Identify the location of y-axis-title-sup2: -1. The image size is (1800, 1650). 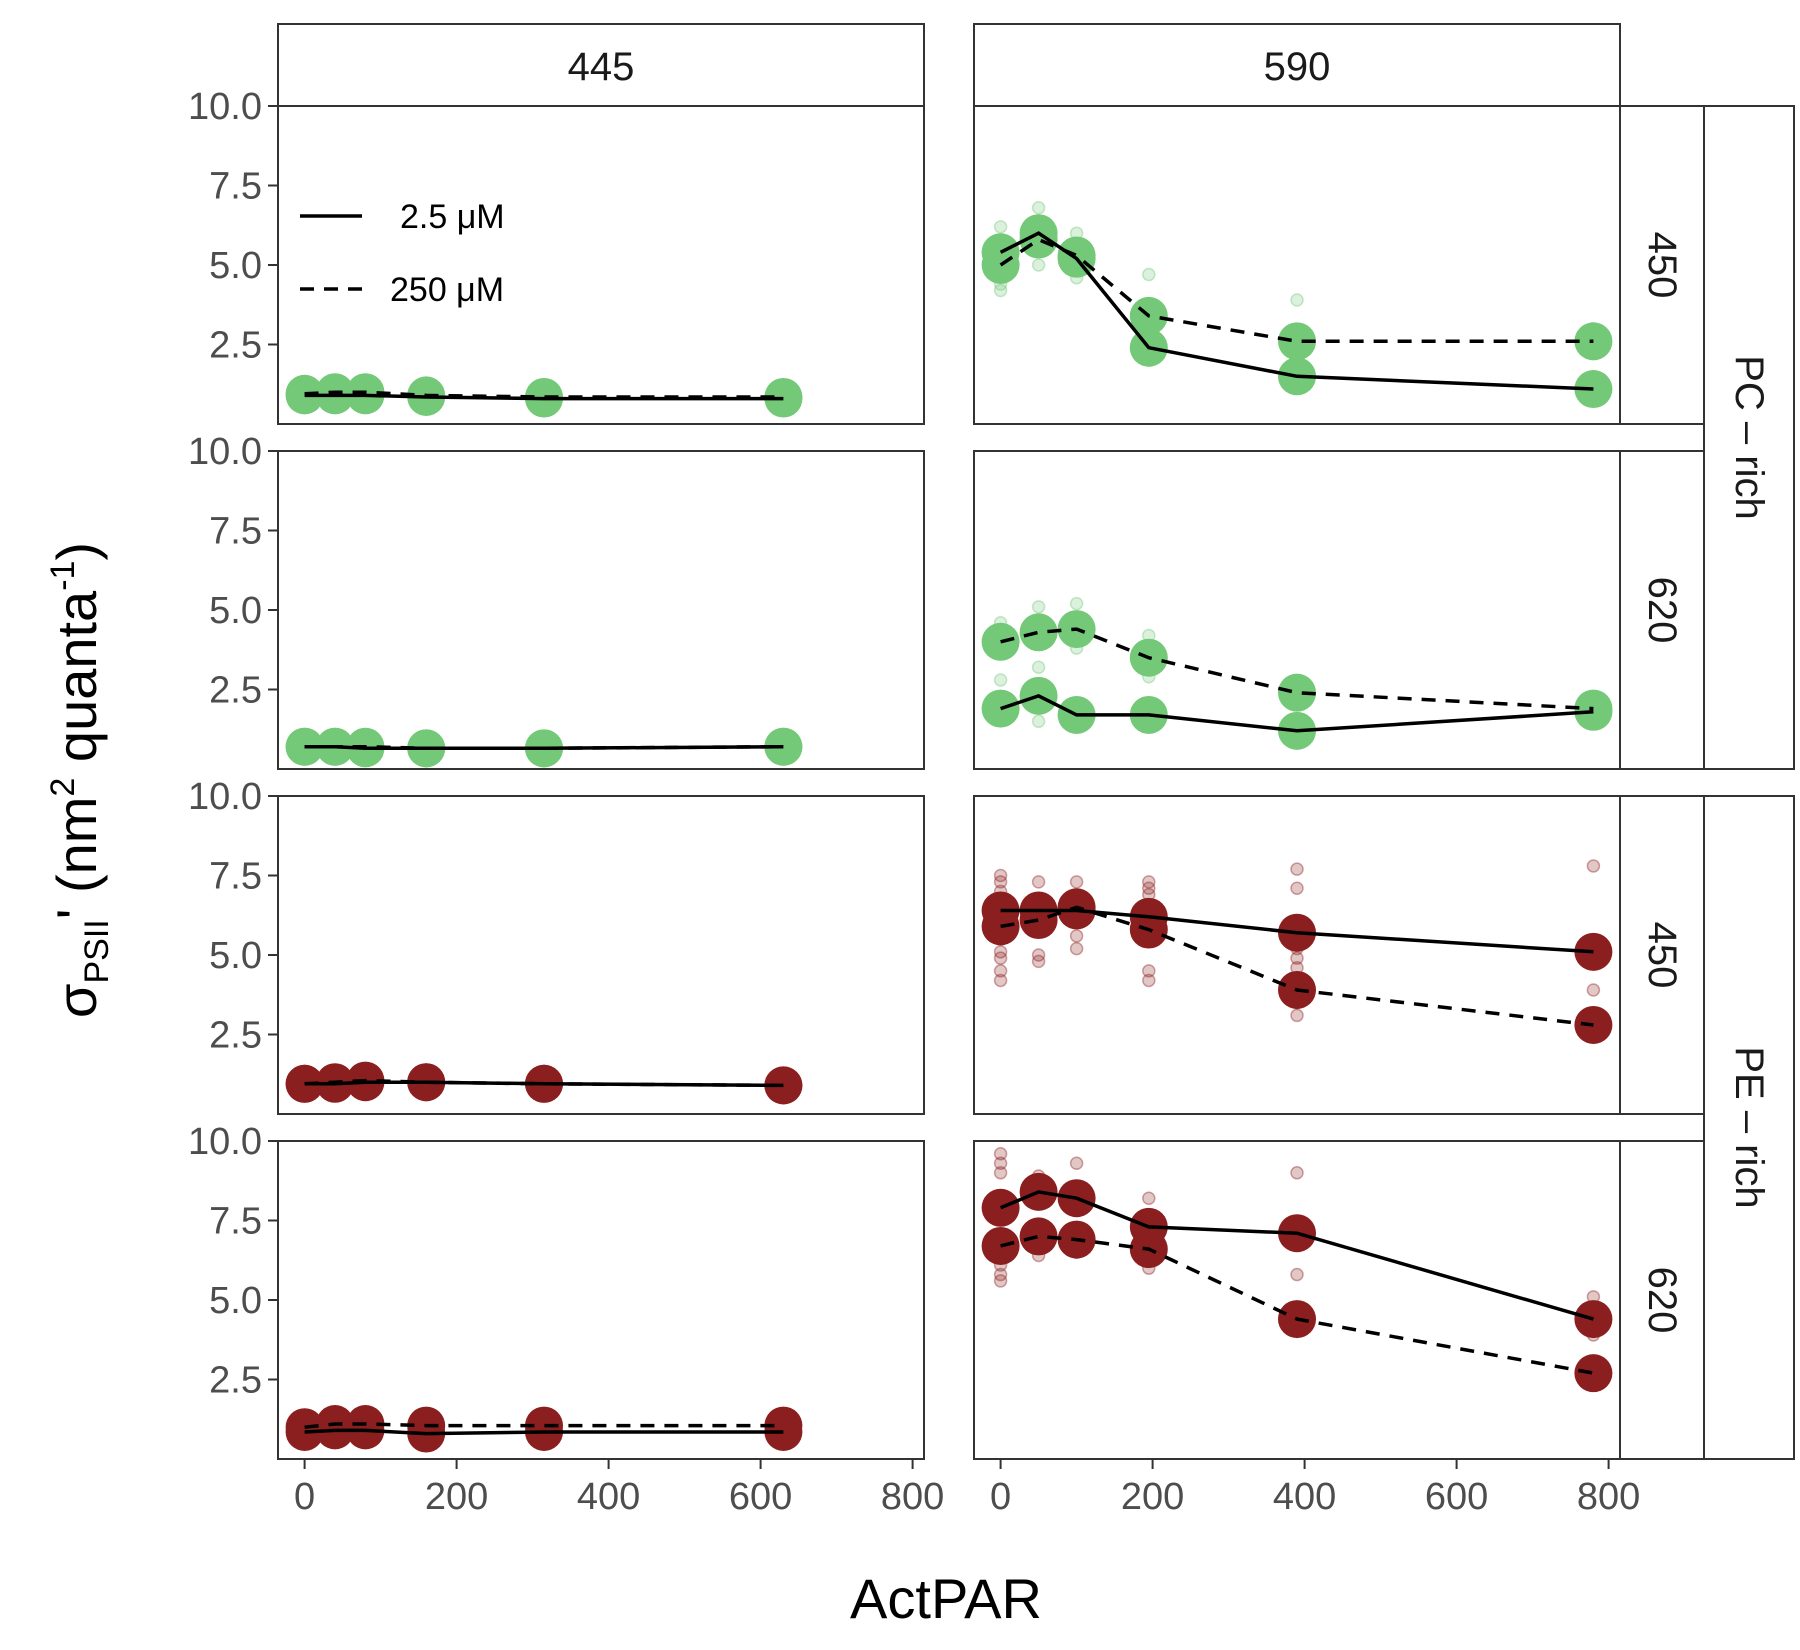
(63, 576).